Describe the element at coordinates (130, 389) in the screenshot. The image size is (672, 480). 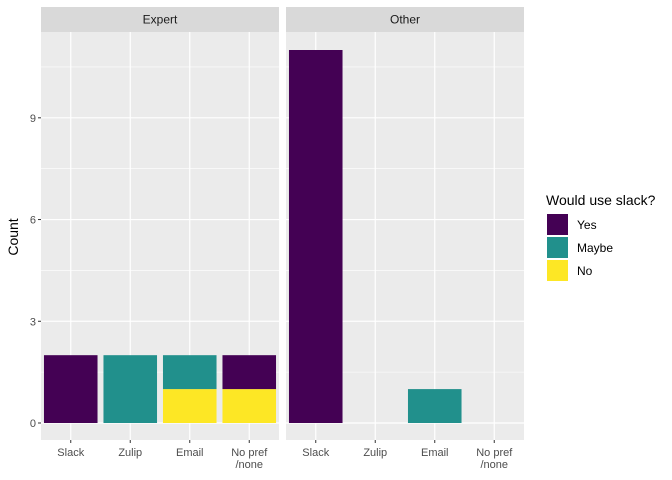
I see `bar-zulip-maybe` at that location.